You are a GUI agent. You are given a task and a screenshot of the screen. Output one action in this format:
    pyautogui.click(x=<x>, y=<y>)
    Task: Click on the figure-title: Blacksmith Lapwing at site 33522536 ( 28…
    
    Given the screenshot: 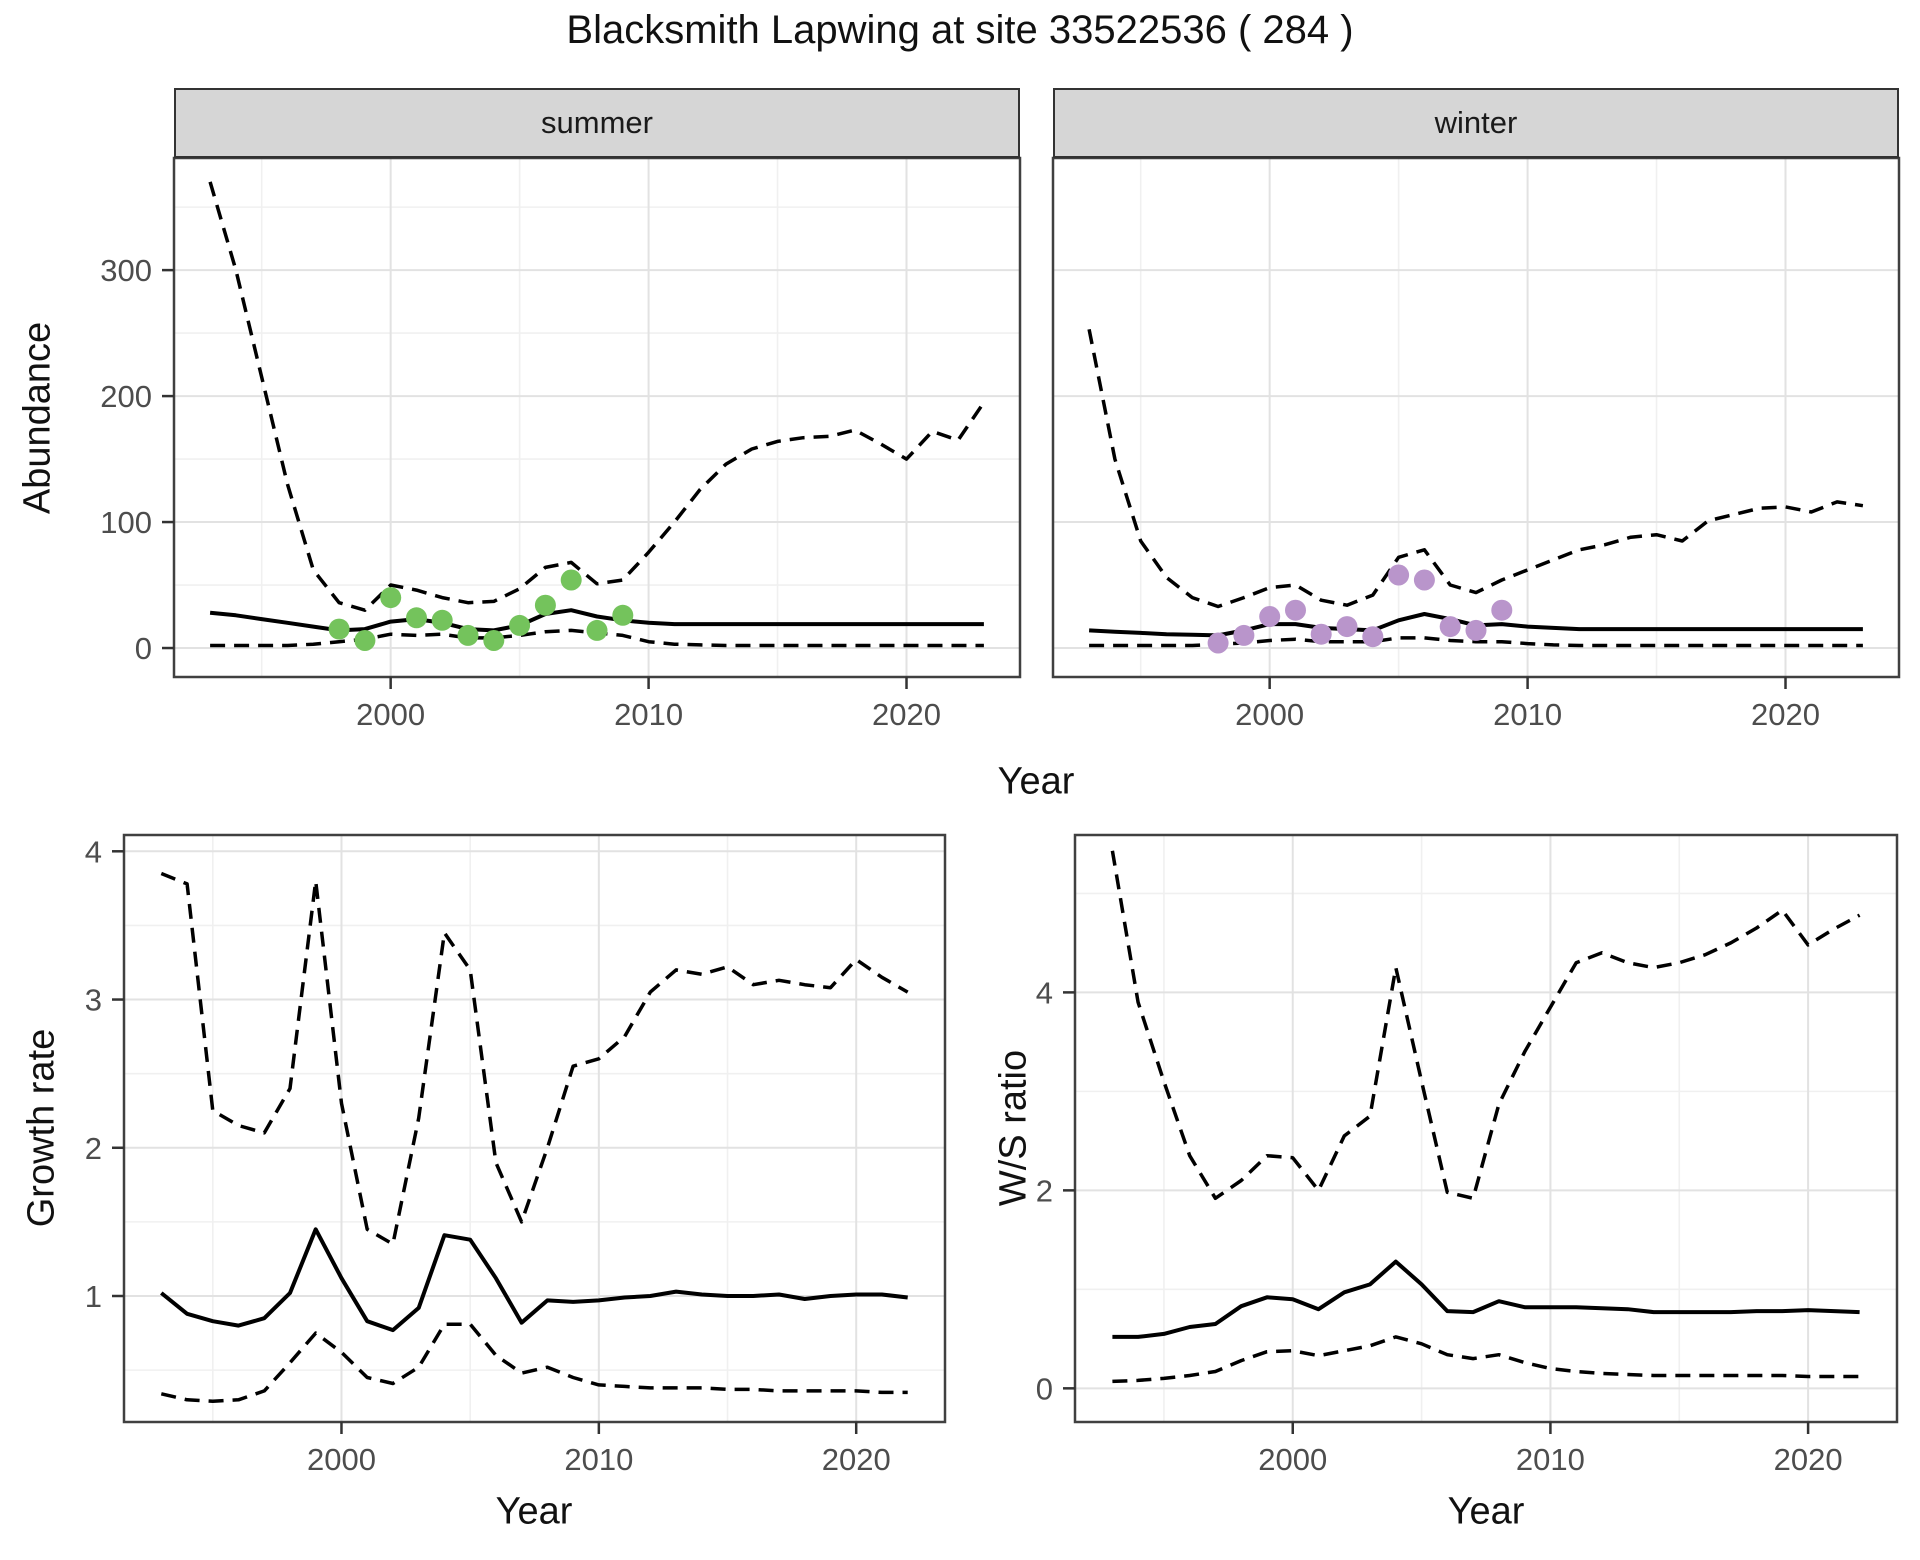 What is the action you would take?
    pyautogui.click(x=960, y=30)
    